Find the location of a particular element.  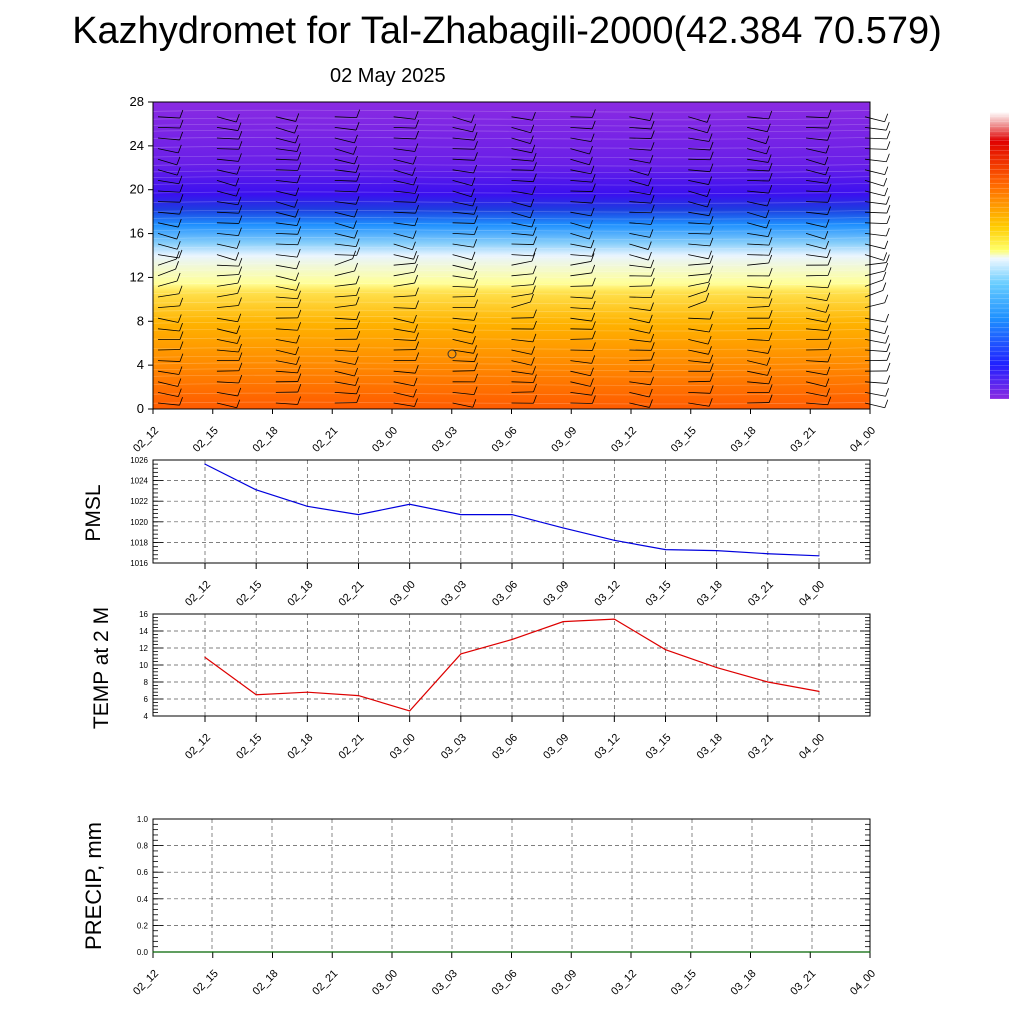

precip-xtick-label: 02_18 is located at coordinates (266, 983).